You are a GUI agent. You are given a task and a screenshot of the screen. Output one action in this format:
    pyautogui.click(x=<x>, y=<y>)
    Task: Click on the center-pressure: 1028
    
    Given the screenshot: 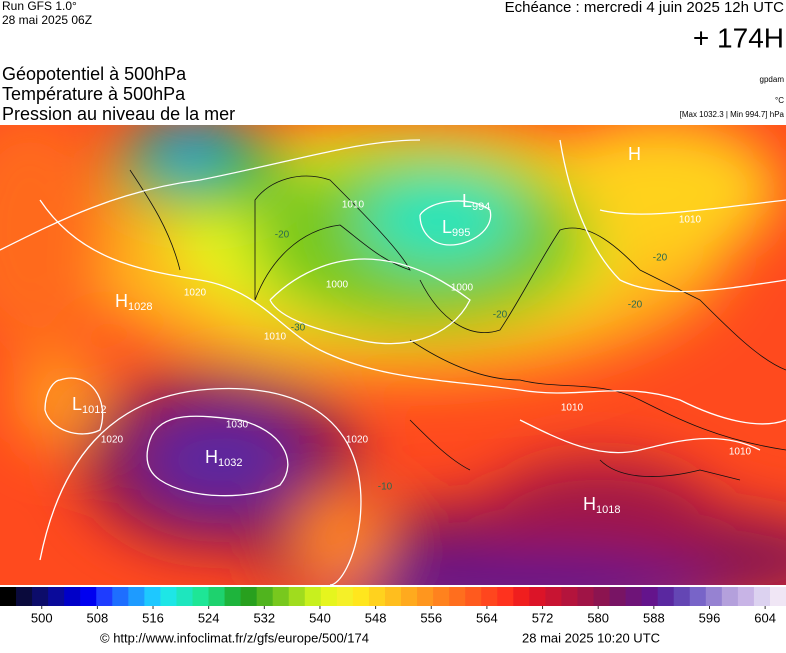 What is the action you would take?
    pyautogui.click(x=140, y=307)
    